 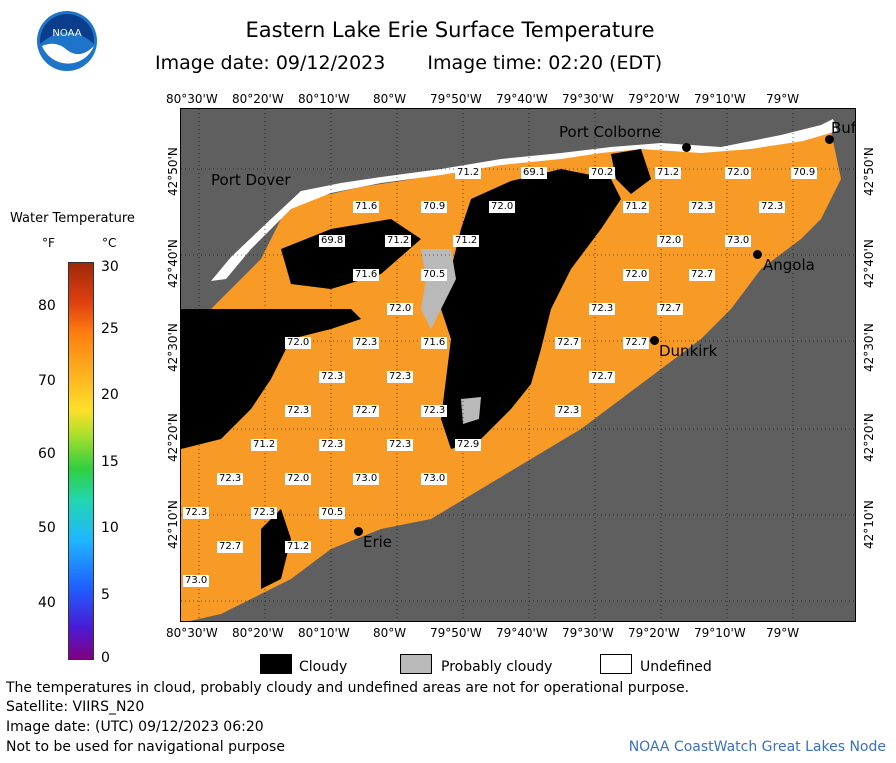 I want to click on lat-label: 42°50'N, so click(x=869, y=171).